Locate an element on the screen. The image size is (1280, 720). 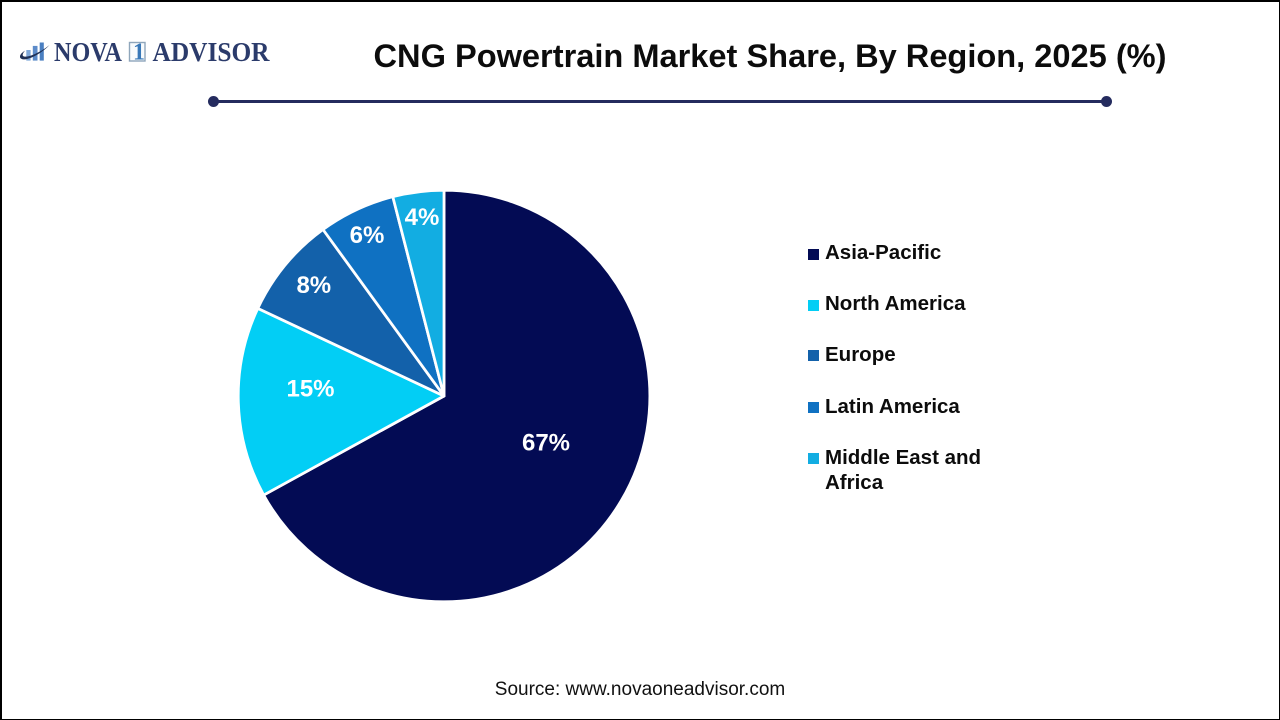
svg-text: 6% is located at coordinates (367, 235).